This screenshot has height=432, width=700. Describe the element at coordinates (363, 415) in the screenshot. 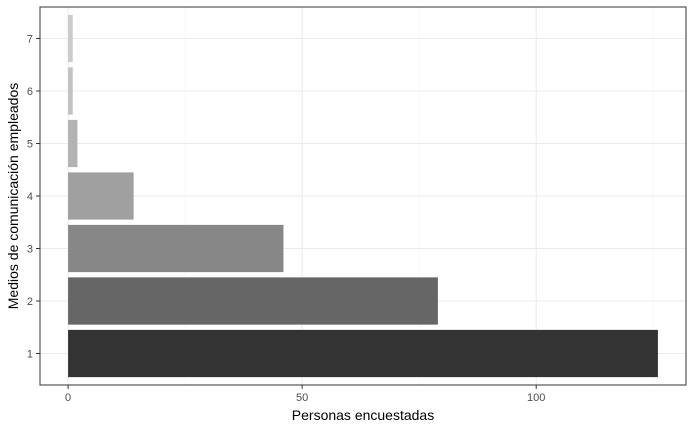

I see `x-axis-title: Personas encuestadas` at that location.